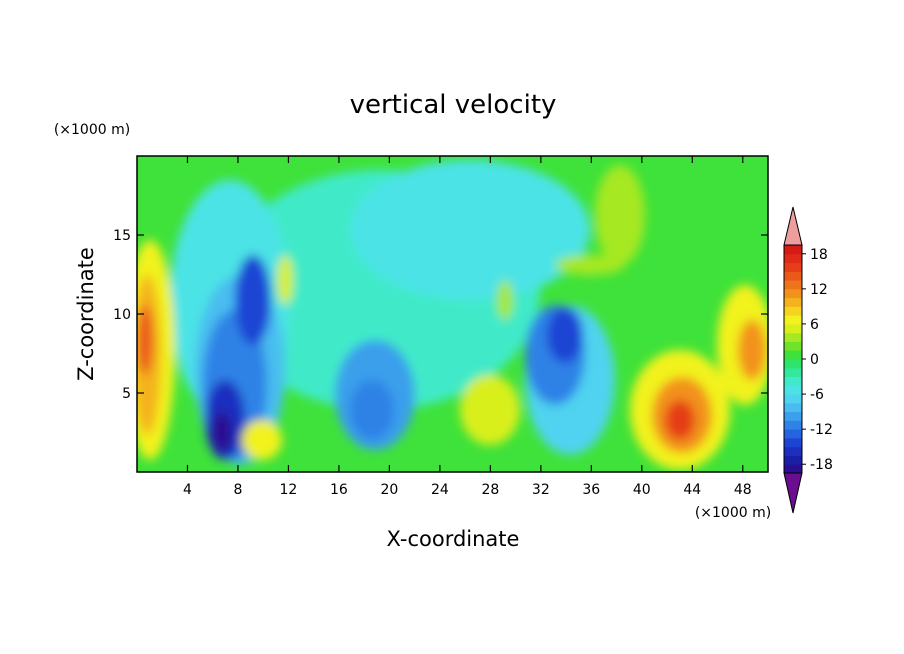 The image size is (904, 654). What do you see at coordinates (814, 360) in the screenshot?
I see `colorbar-tick-label: 0` at bounding box center [814, 360].